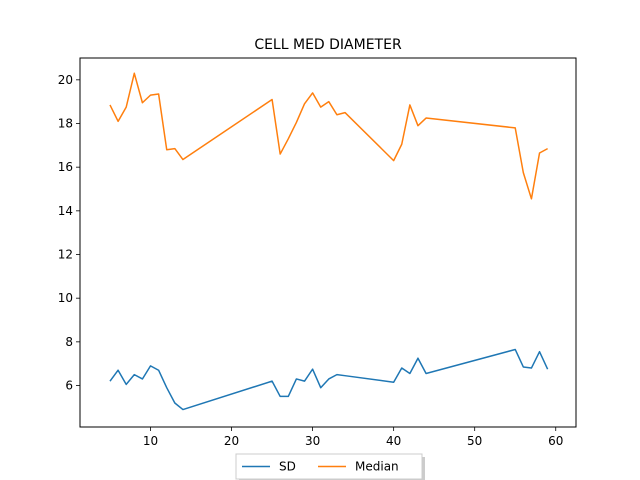  What do you see at coordinates (69, 233) in the screenshot?
I see `y-axis: 6 8 10 12 14 16 18 20` at bounding box center [69, 233].